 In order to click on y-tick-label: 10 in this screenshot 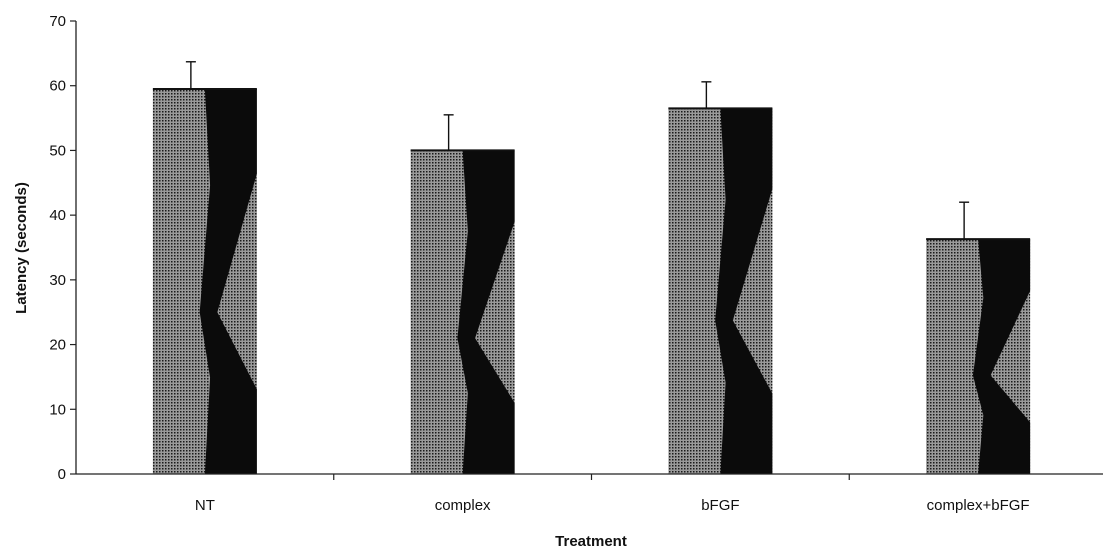, I will do `click(57, 409)`.